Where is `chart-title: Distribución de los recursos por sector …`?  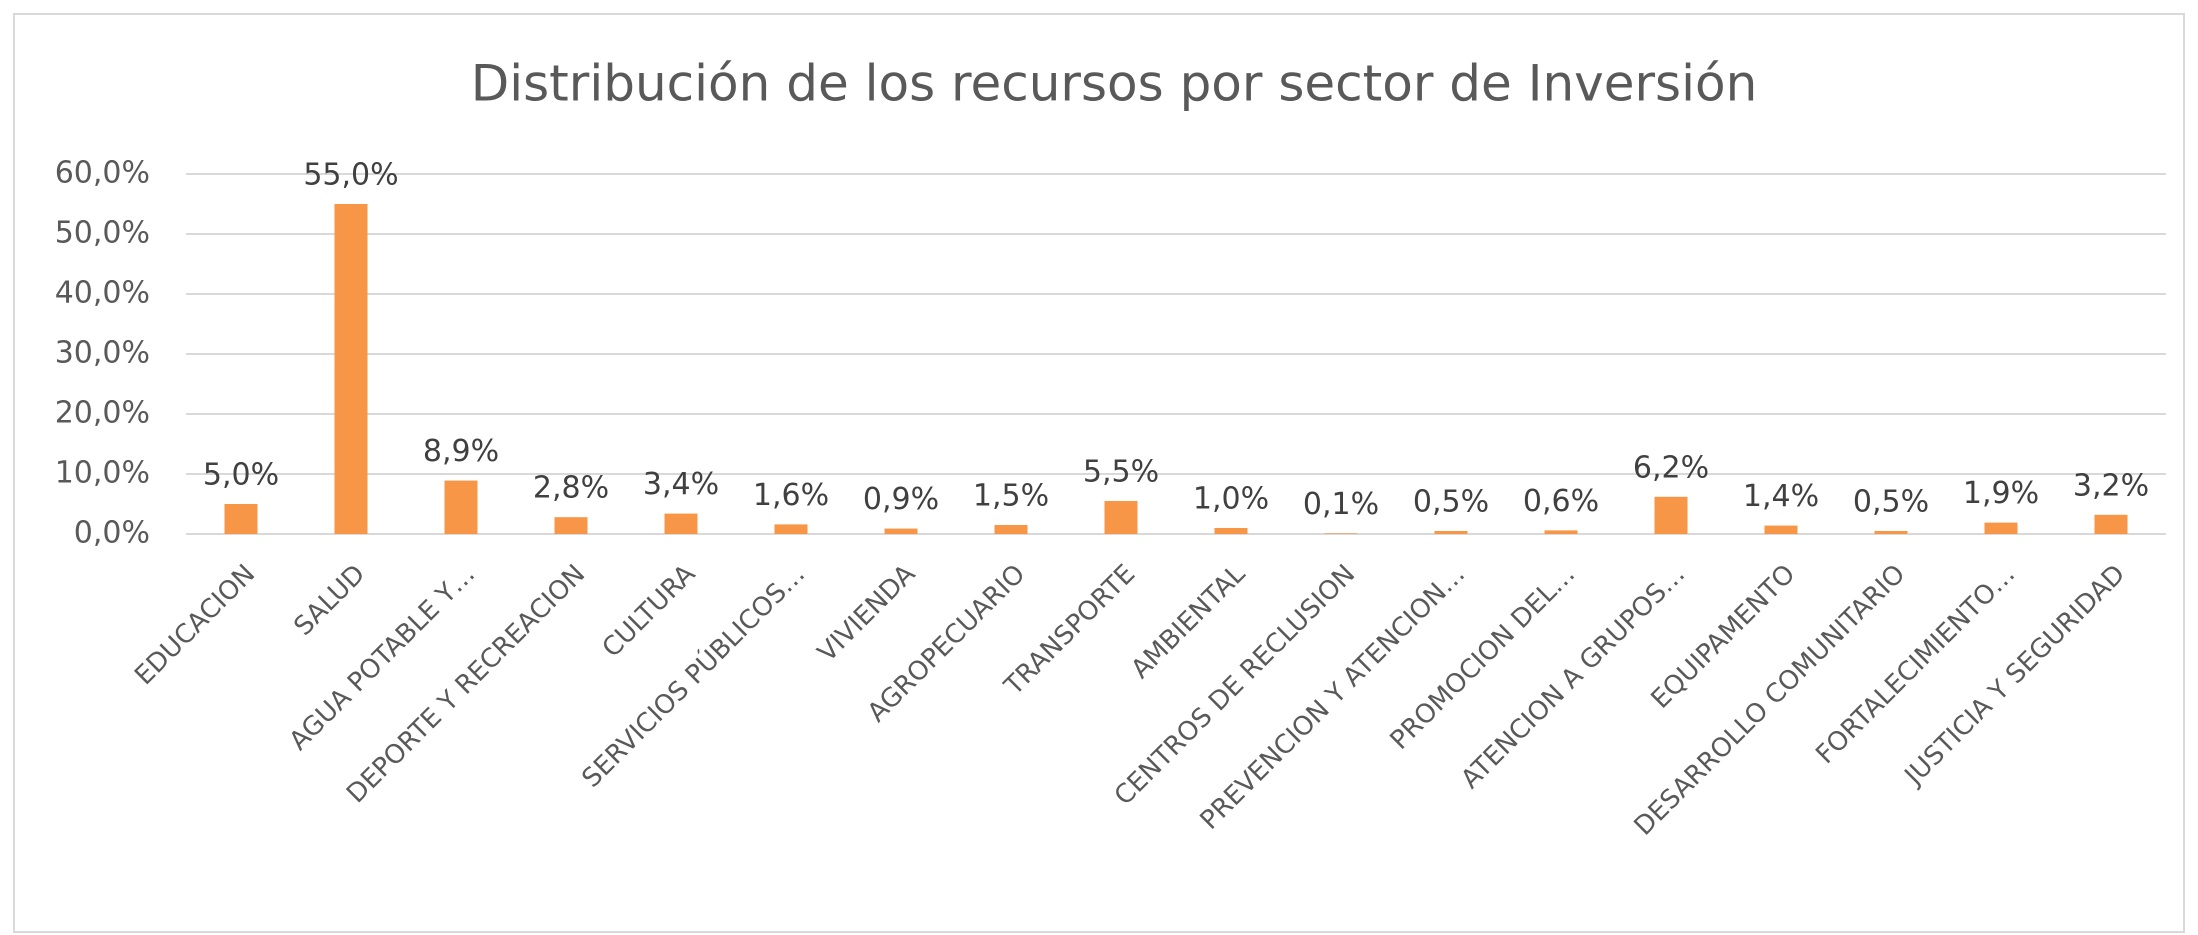 chart-title: Distribución de los recursos por sector … is located at coordinates (1114, 84).